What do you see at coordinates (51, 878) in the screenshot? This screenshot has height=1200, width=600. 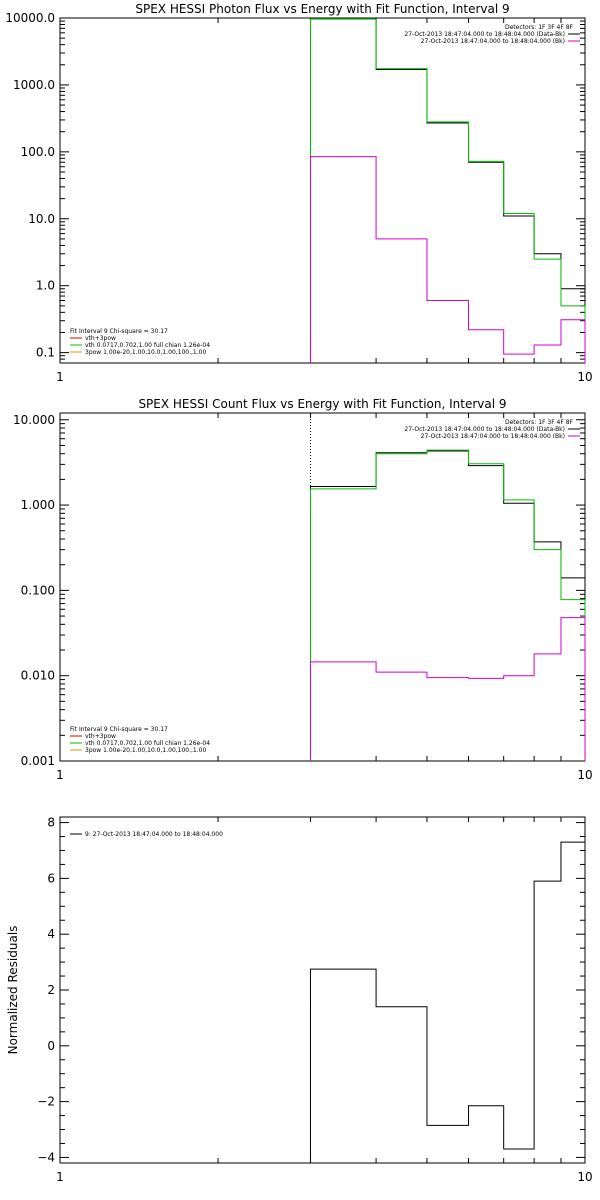 I see `y-tick-label: 6` at bounding box center [51, 878].